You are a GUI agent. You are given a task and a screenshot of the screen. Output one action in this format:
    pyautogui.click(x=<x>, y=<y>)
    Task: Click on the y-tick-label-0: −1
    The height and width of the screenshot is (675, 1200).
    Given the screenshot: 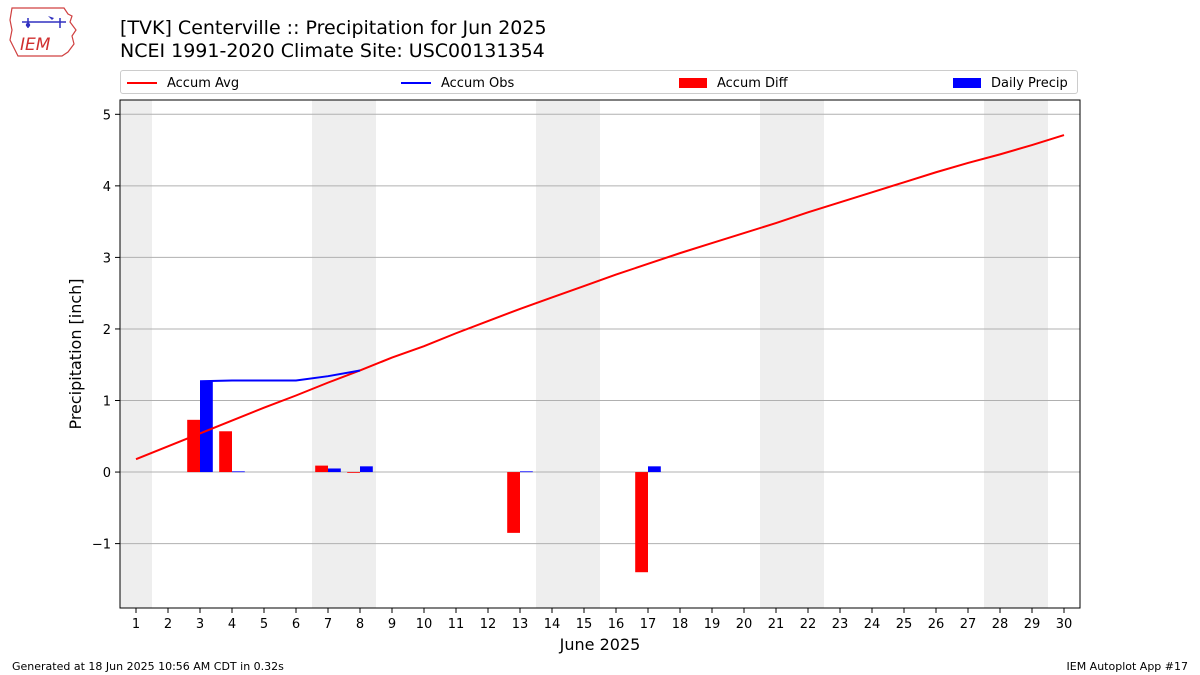 What is the action you would take?
    pyautogui.click(x=101, y=545)
    